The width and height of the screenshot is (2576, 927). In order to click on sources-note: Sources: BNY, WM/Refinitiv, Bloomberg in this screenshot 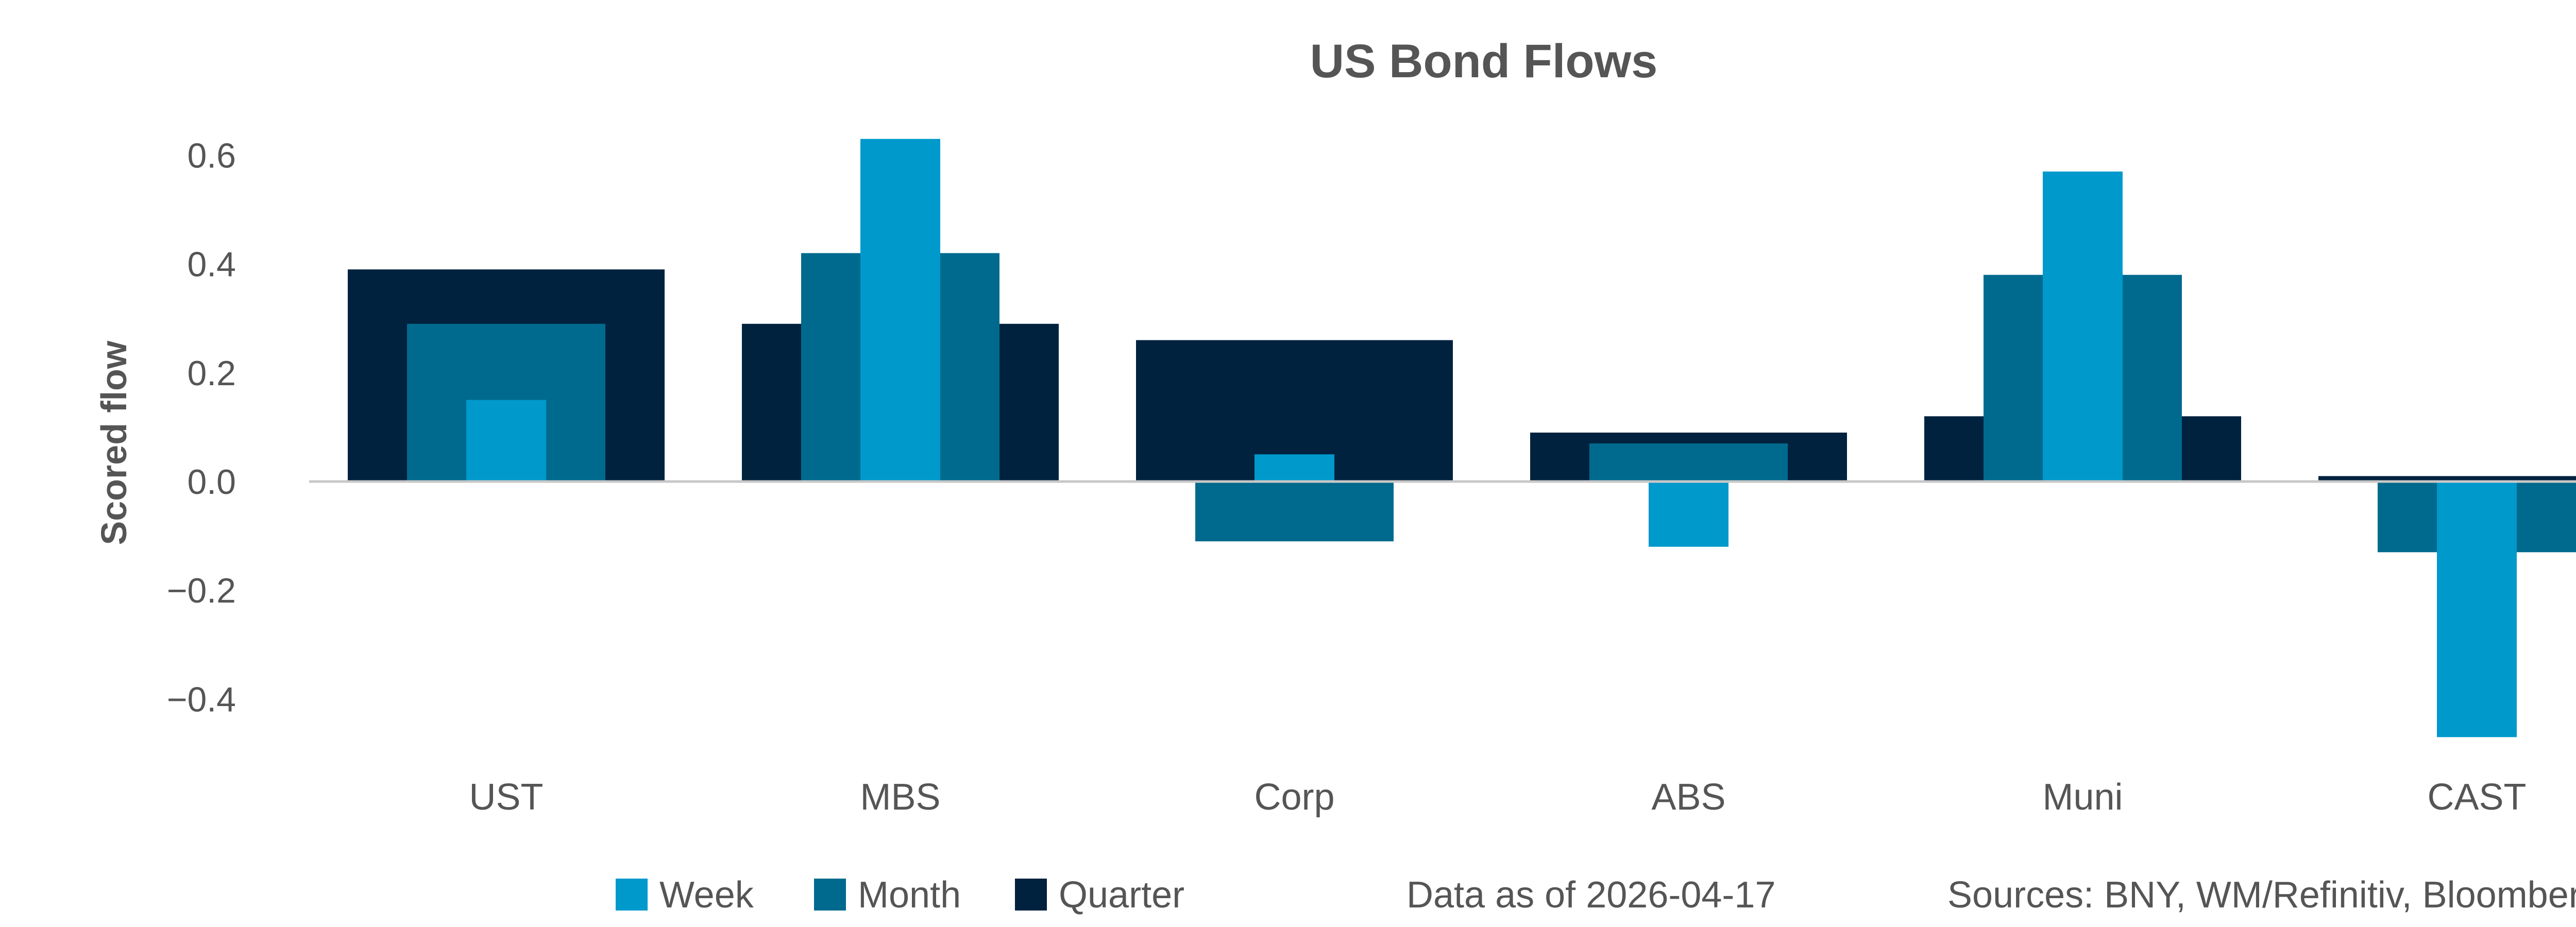, I will do `click(2261, 895)`.